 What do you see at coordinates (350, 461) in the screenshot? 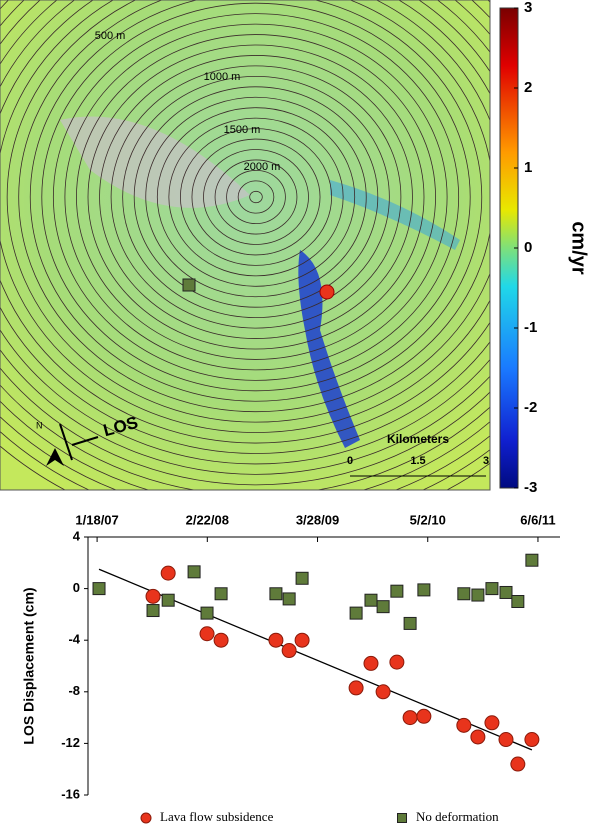
I see `scale-tick: 0` at bounding box center [350, 461].